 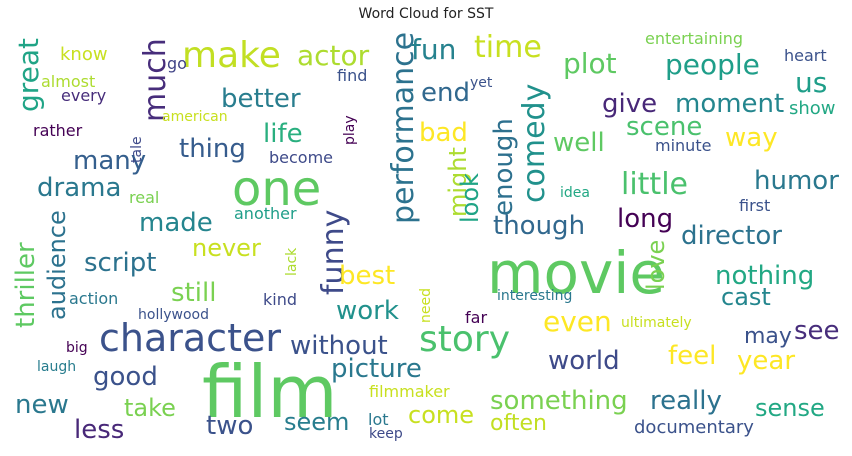 What do you see at coordinates (751, 138) in the screenshot?
I see `word-way: way` at bounding box center [751, 138].